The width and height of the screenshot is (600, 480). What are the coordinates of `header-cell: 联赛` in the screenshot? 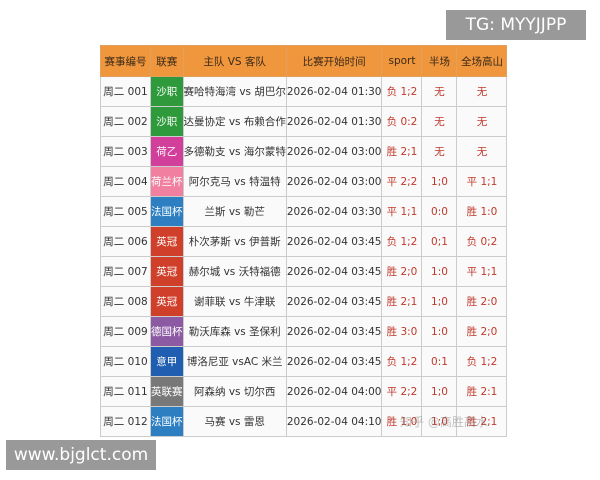 It's located at (167, 61).